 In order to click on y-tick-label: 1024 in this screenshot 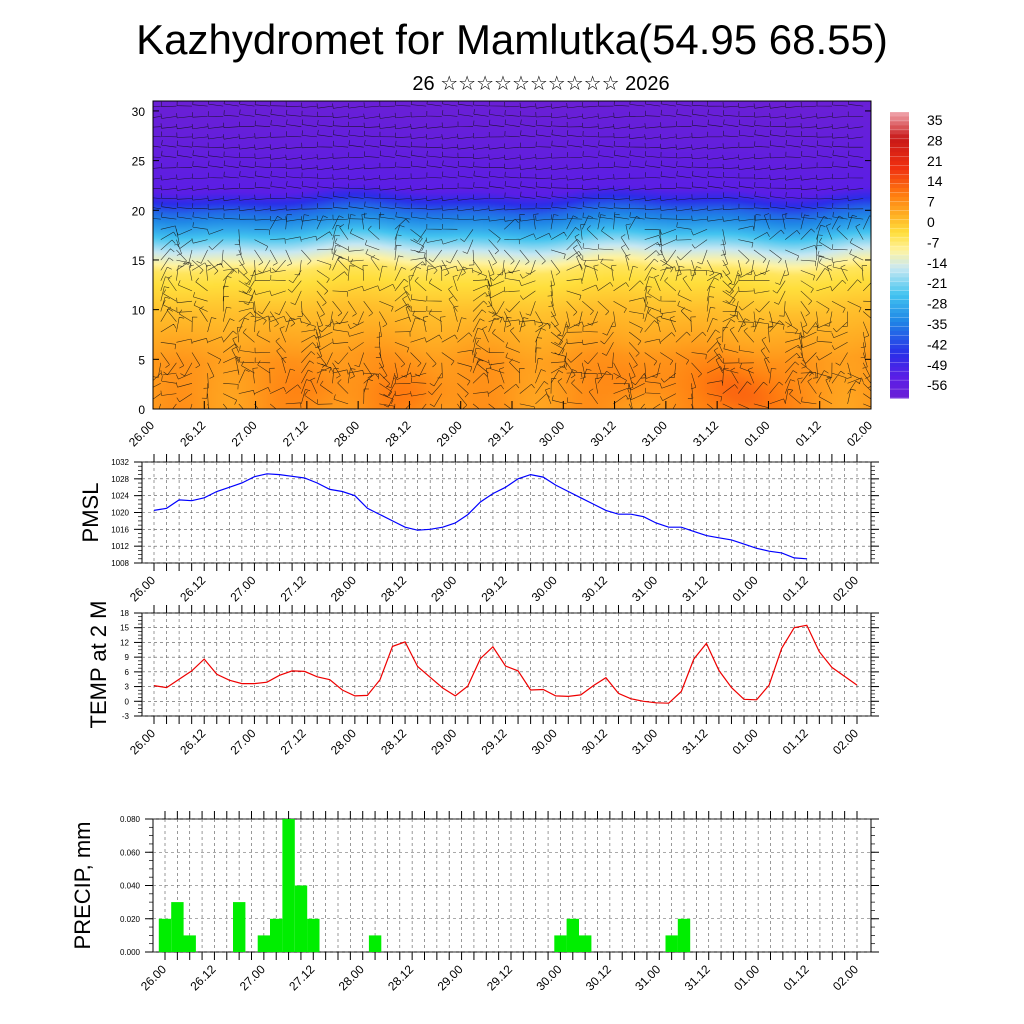, I will do `click(120, 496)`.